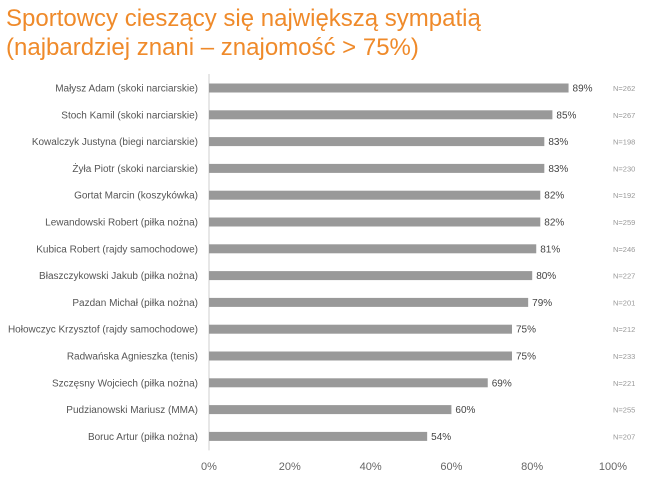  What do you see at coordinates (212, 47) in the screenshot?
I see `chart-title-line-2: (najbardziej znani – znajomość > 75%)` at bounding box center [212, 47].